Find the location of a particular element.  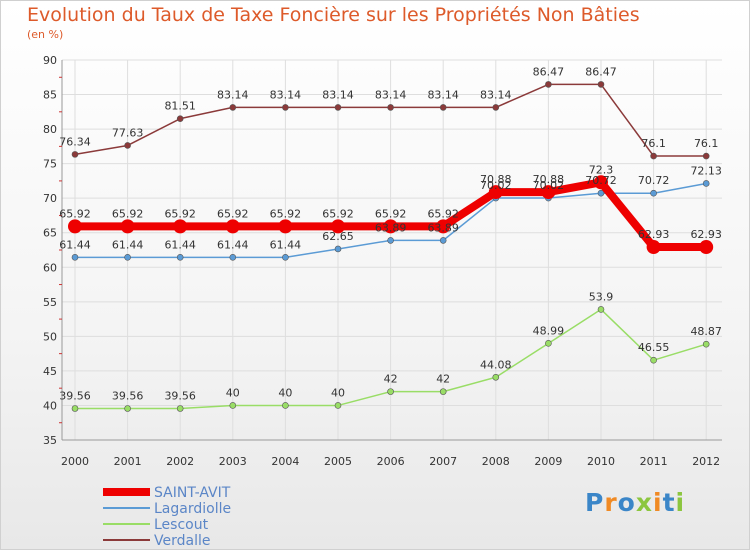

x-tick-label: 2007 is located at coordinates (443, 461).